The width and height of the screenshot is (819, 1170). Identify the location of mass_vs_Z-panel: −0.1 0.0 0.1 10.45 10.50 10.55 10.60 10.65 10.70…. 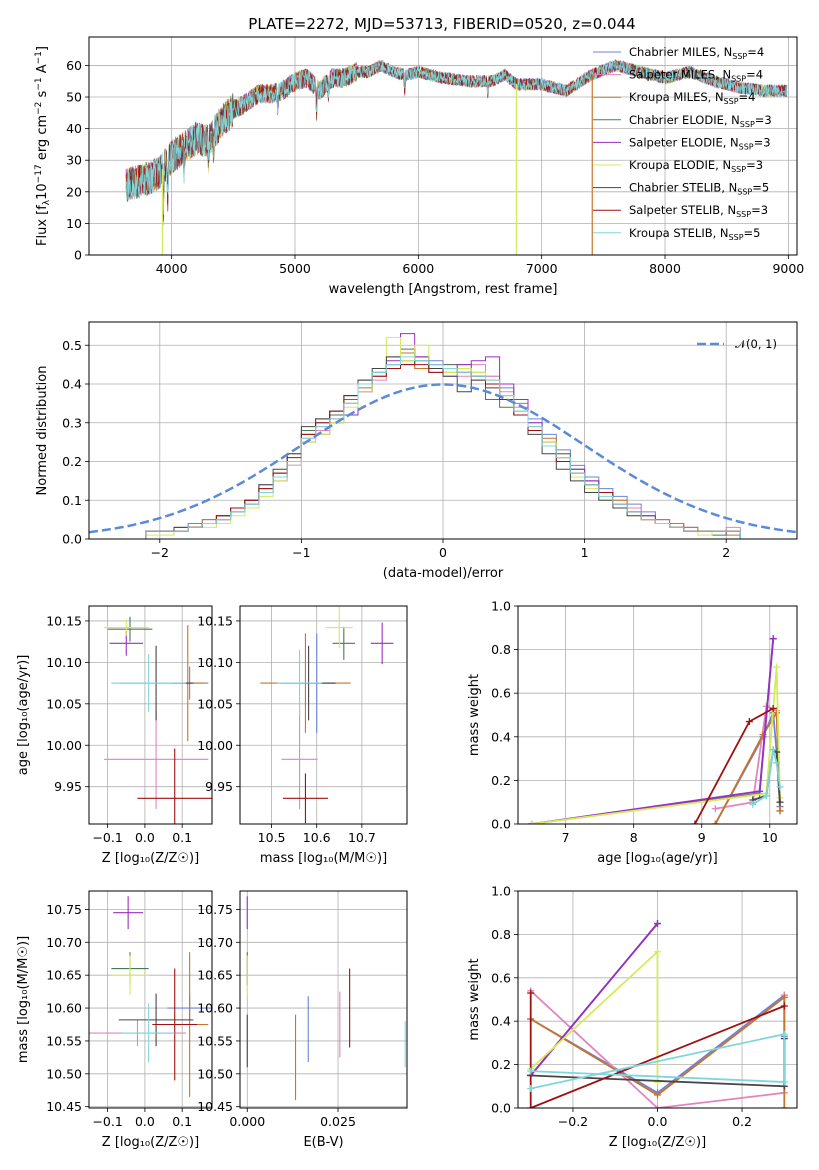
(114, 1020).